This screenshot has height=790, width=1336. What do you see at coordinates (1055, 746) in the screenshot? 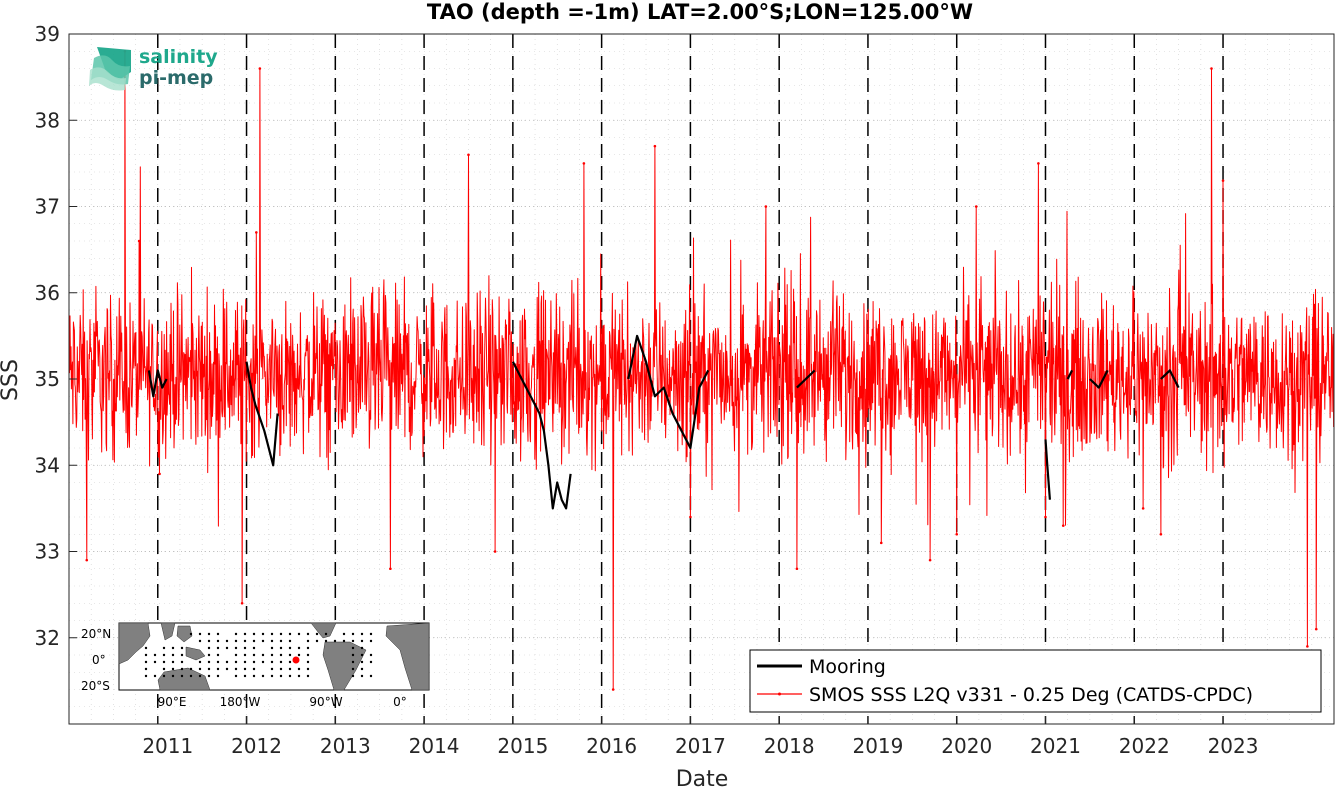
I see `x-tick-label: 2021` at bounding box center [1055, 746].